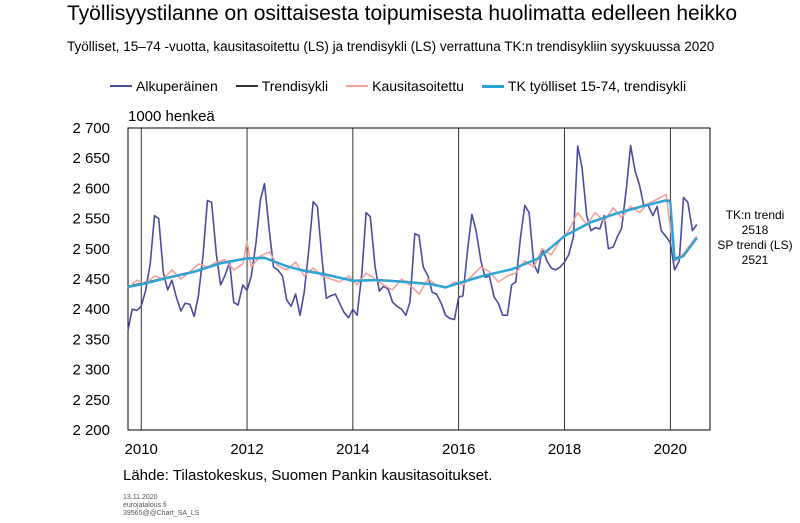  Describe the element at coordinates (418, 86) in the screenshot. I see `legend-label-kausitasoitettu: Kausitasoitettu` at that location.